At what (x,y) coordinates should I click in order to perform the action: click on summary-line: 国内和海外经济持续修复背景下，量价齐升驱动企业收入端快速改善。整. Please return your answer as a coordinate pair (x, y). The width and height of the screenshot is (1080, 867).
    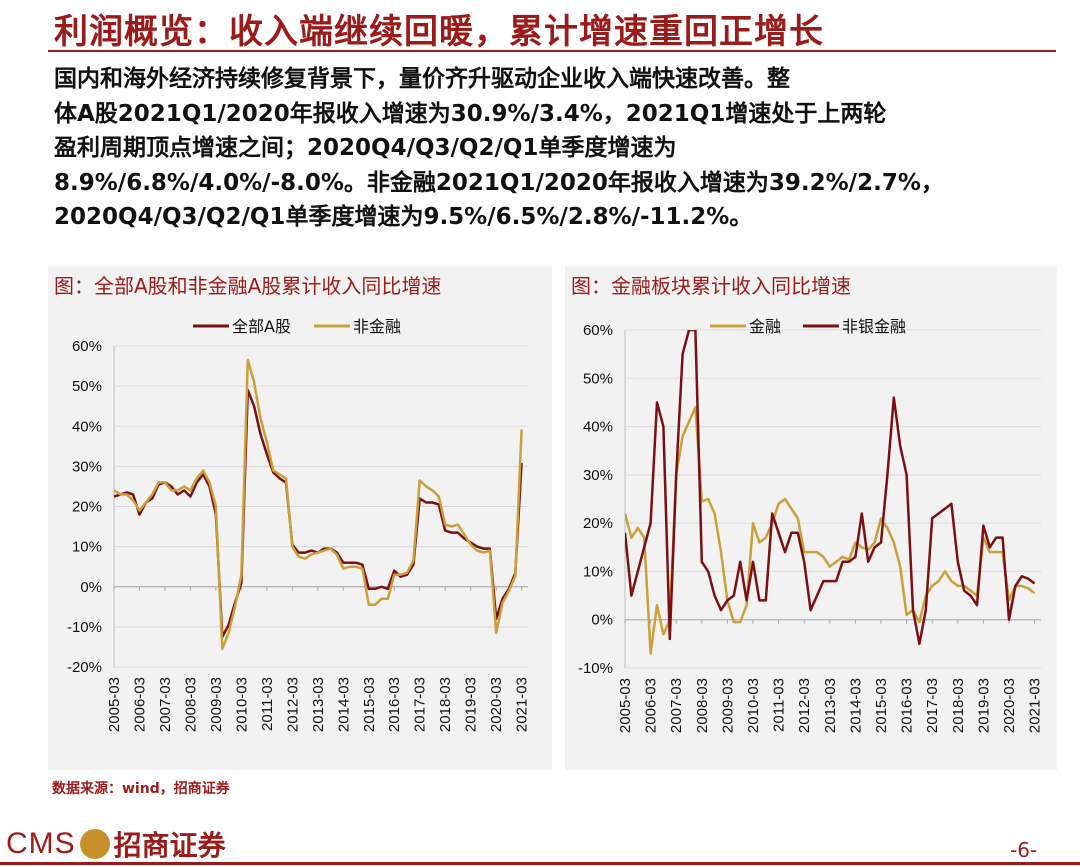
    Looking at the image, I should click on (422, 79).